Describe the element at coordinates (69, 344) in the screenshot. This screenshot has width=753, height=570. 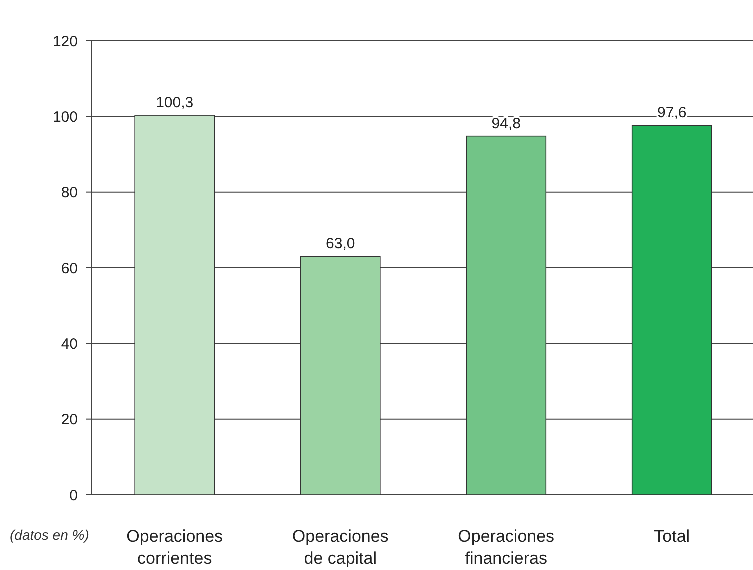
I see `y-tick-label: 40` at that location.